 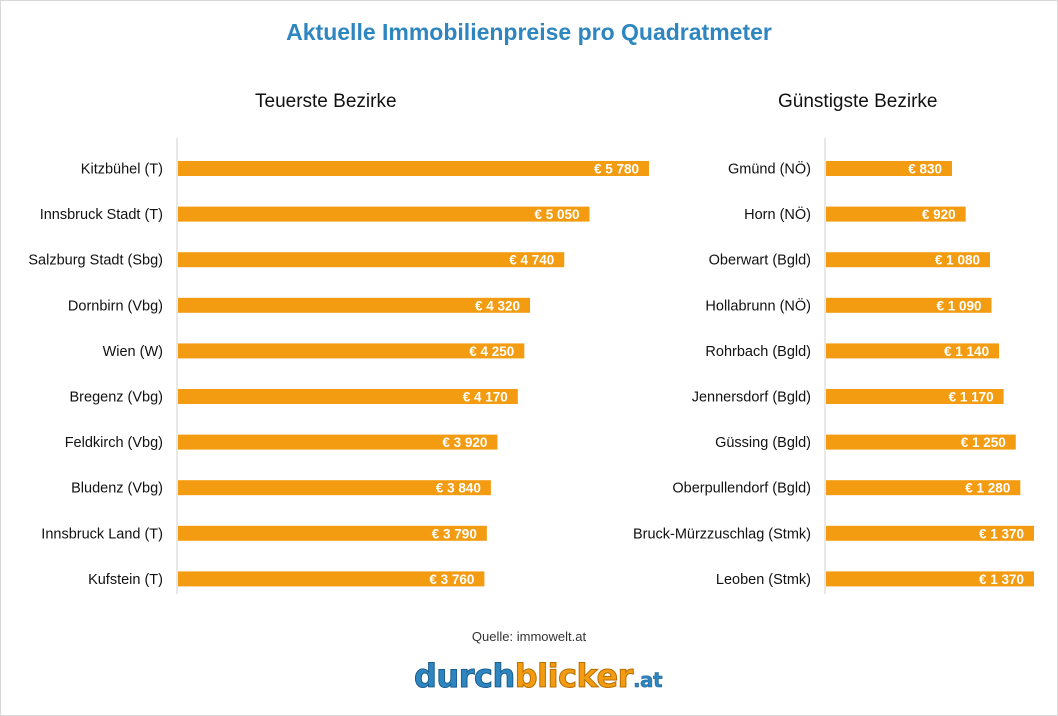 I want to click on left-category-label: Bludenz (Vbg), so click(x=117, y=489).